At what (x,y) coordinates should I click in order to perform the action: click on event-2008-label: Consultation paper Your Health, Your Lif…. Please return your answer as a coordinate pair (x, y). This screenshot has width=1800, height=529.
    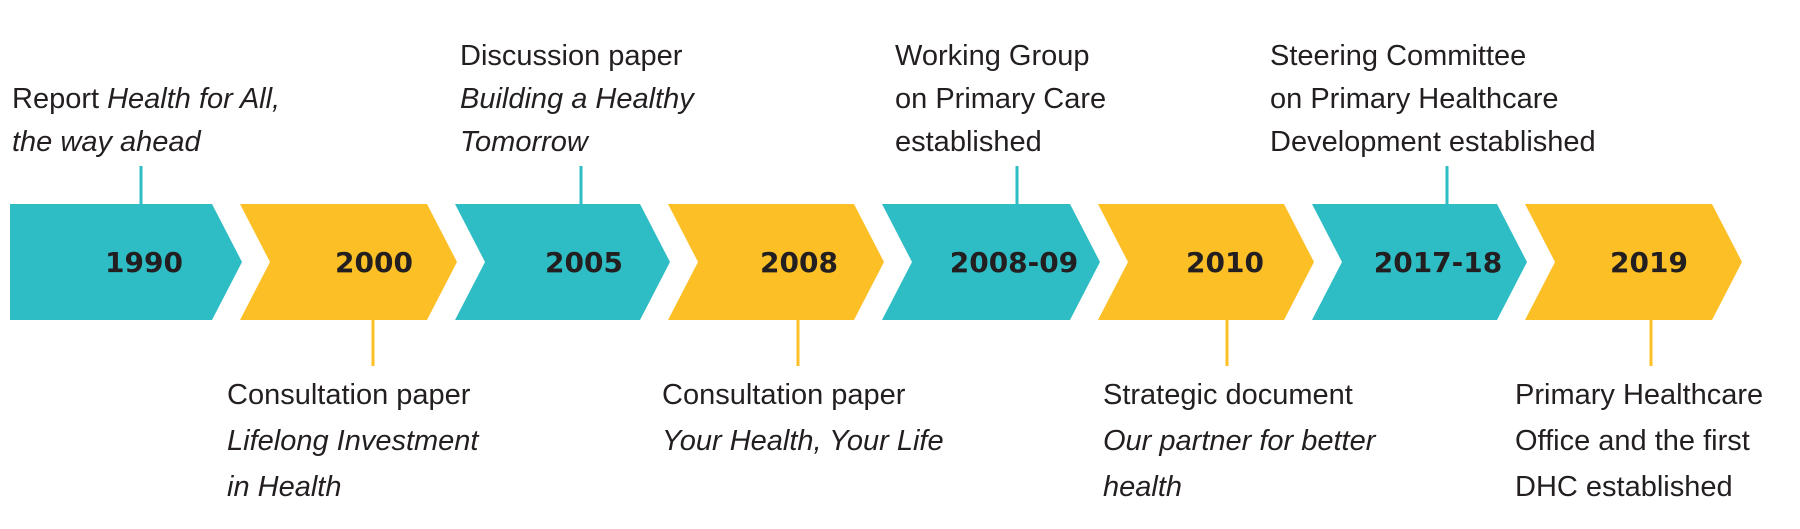
    Looking at the image, I should click on (803, 418).